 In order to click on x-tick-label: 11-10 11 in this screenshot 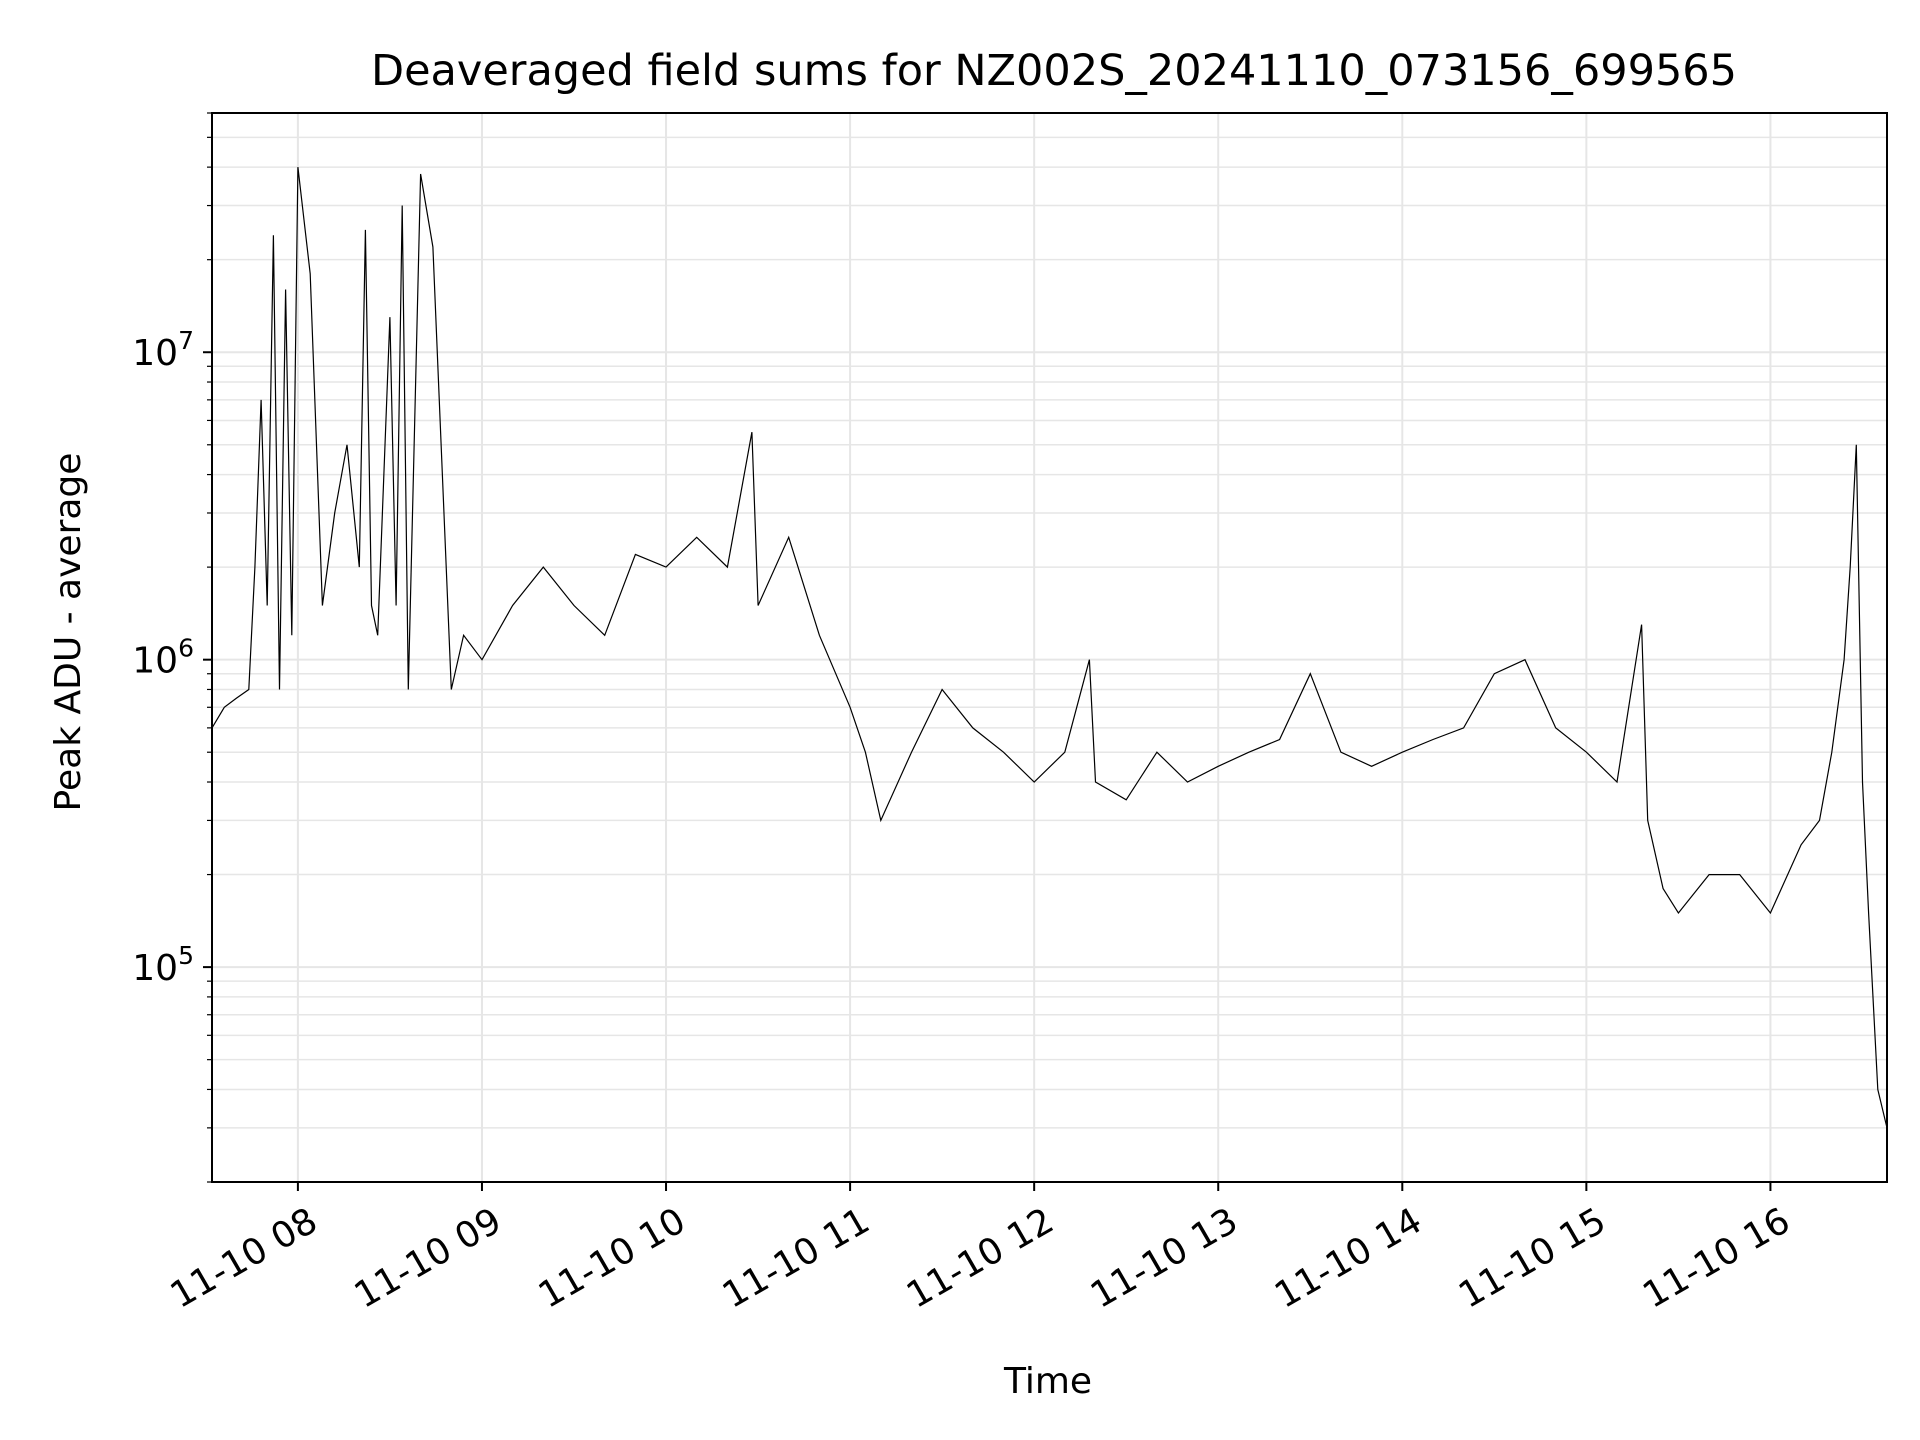, I will do `click(796, 1258)`.